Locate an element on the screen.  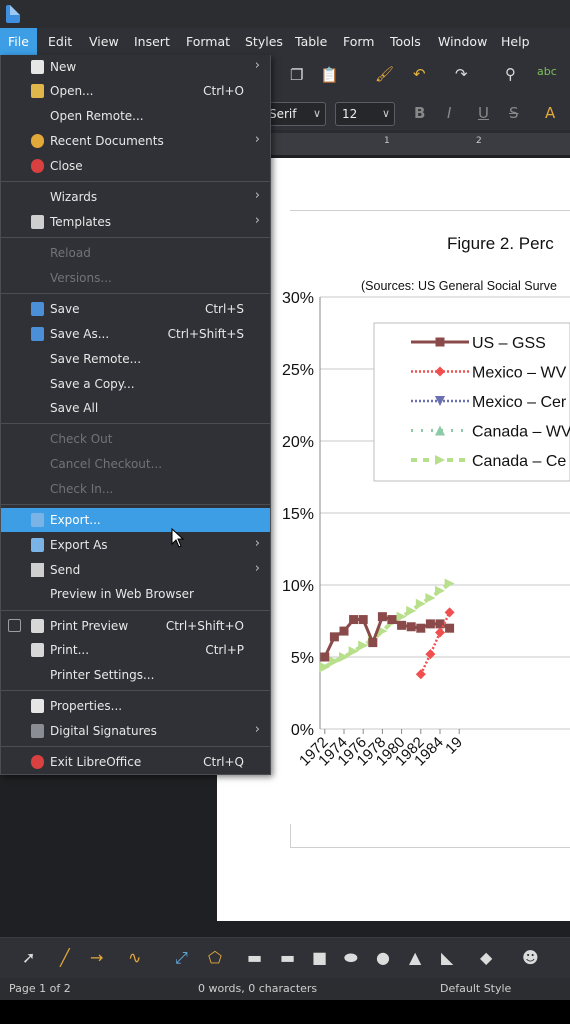
bold-icon: B is located at coordinates (420, 113).